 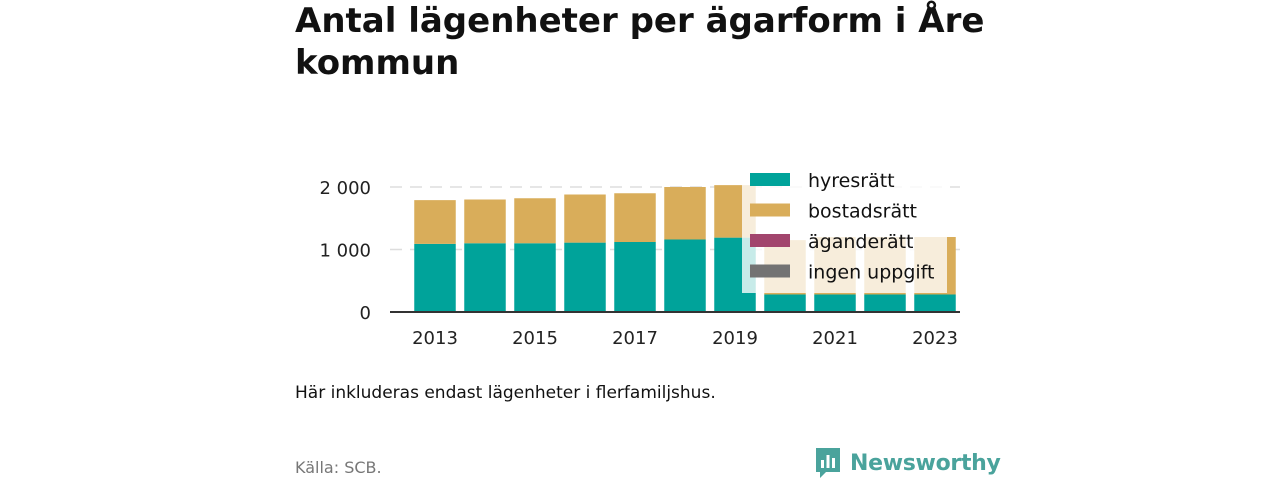 What do you see at coordinates (851, 181) in the screenshot?
I see `legend-label: hyresrätt` at bounding box center [851, 181].